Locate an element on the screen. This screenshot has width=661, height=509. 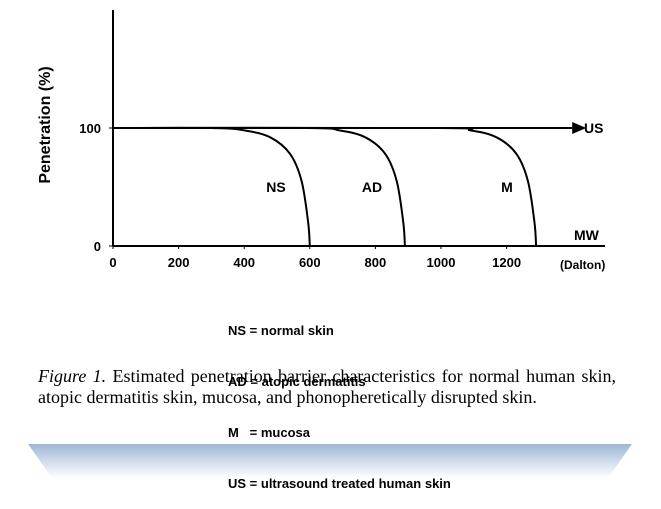
y-axis-label: Penetration (%) is located at coordinates (45, 124).